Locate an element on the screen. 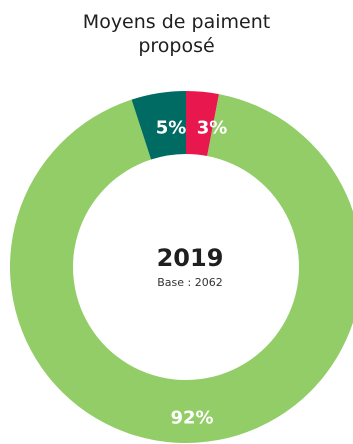  donut-slice-labels: 3% 92% 5% is located at coordinates (192, 273).